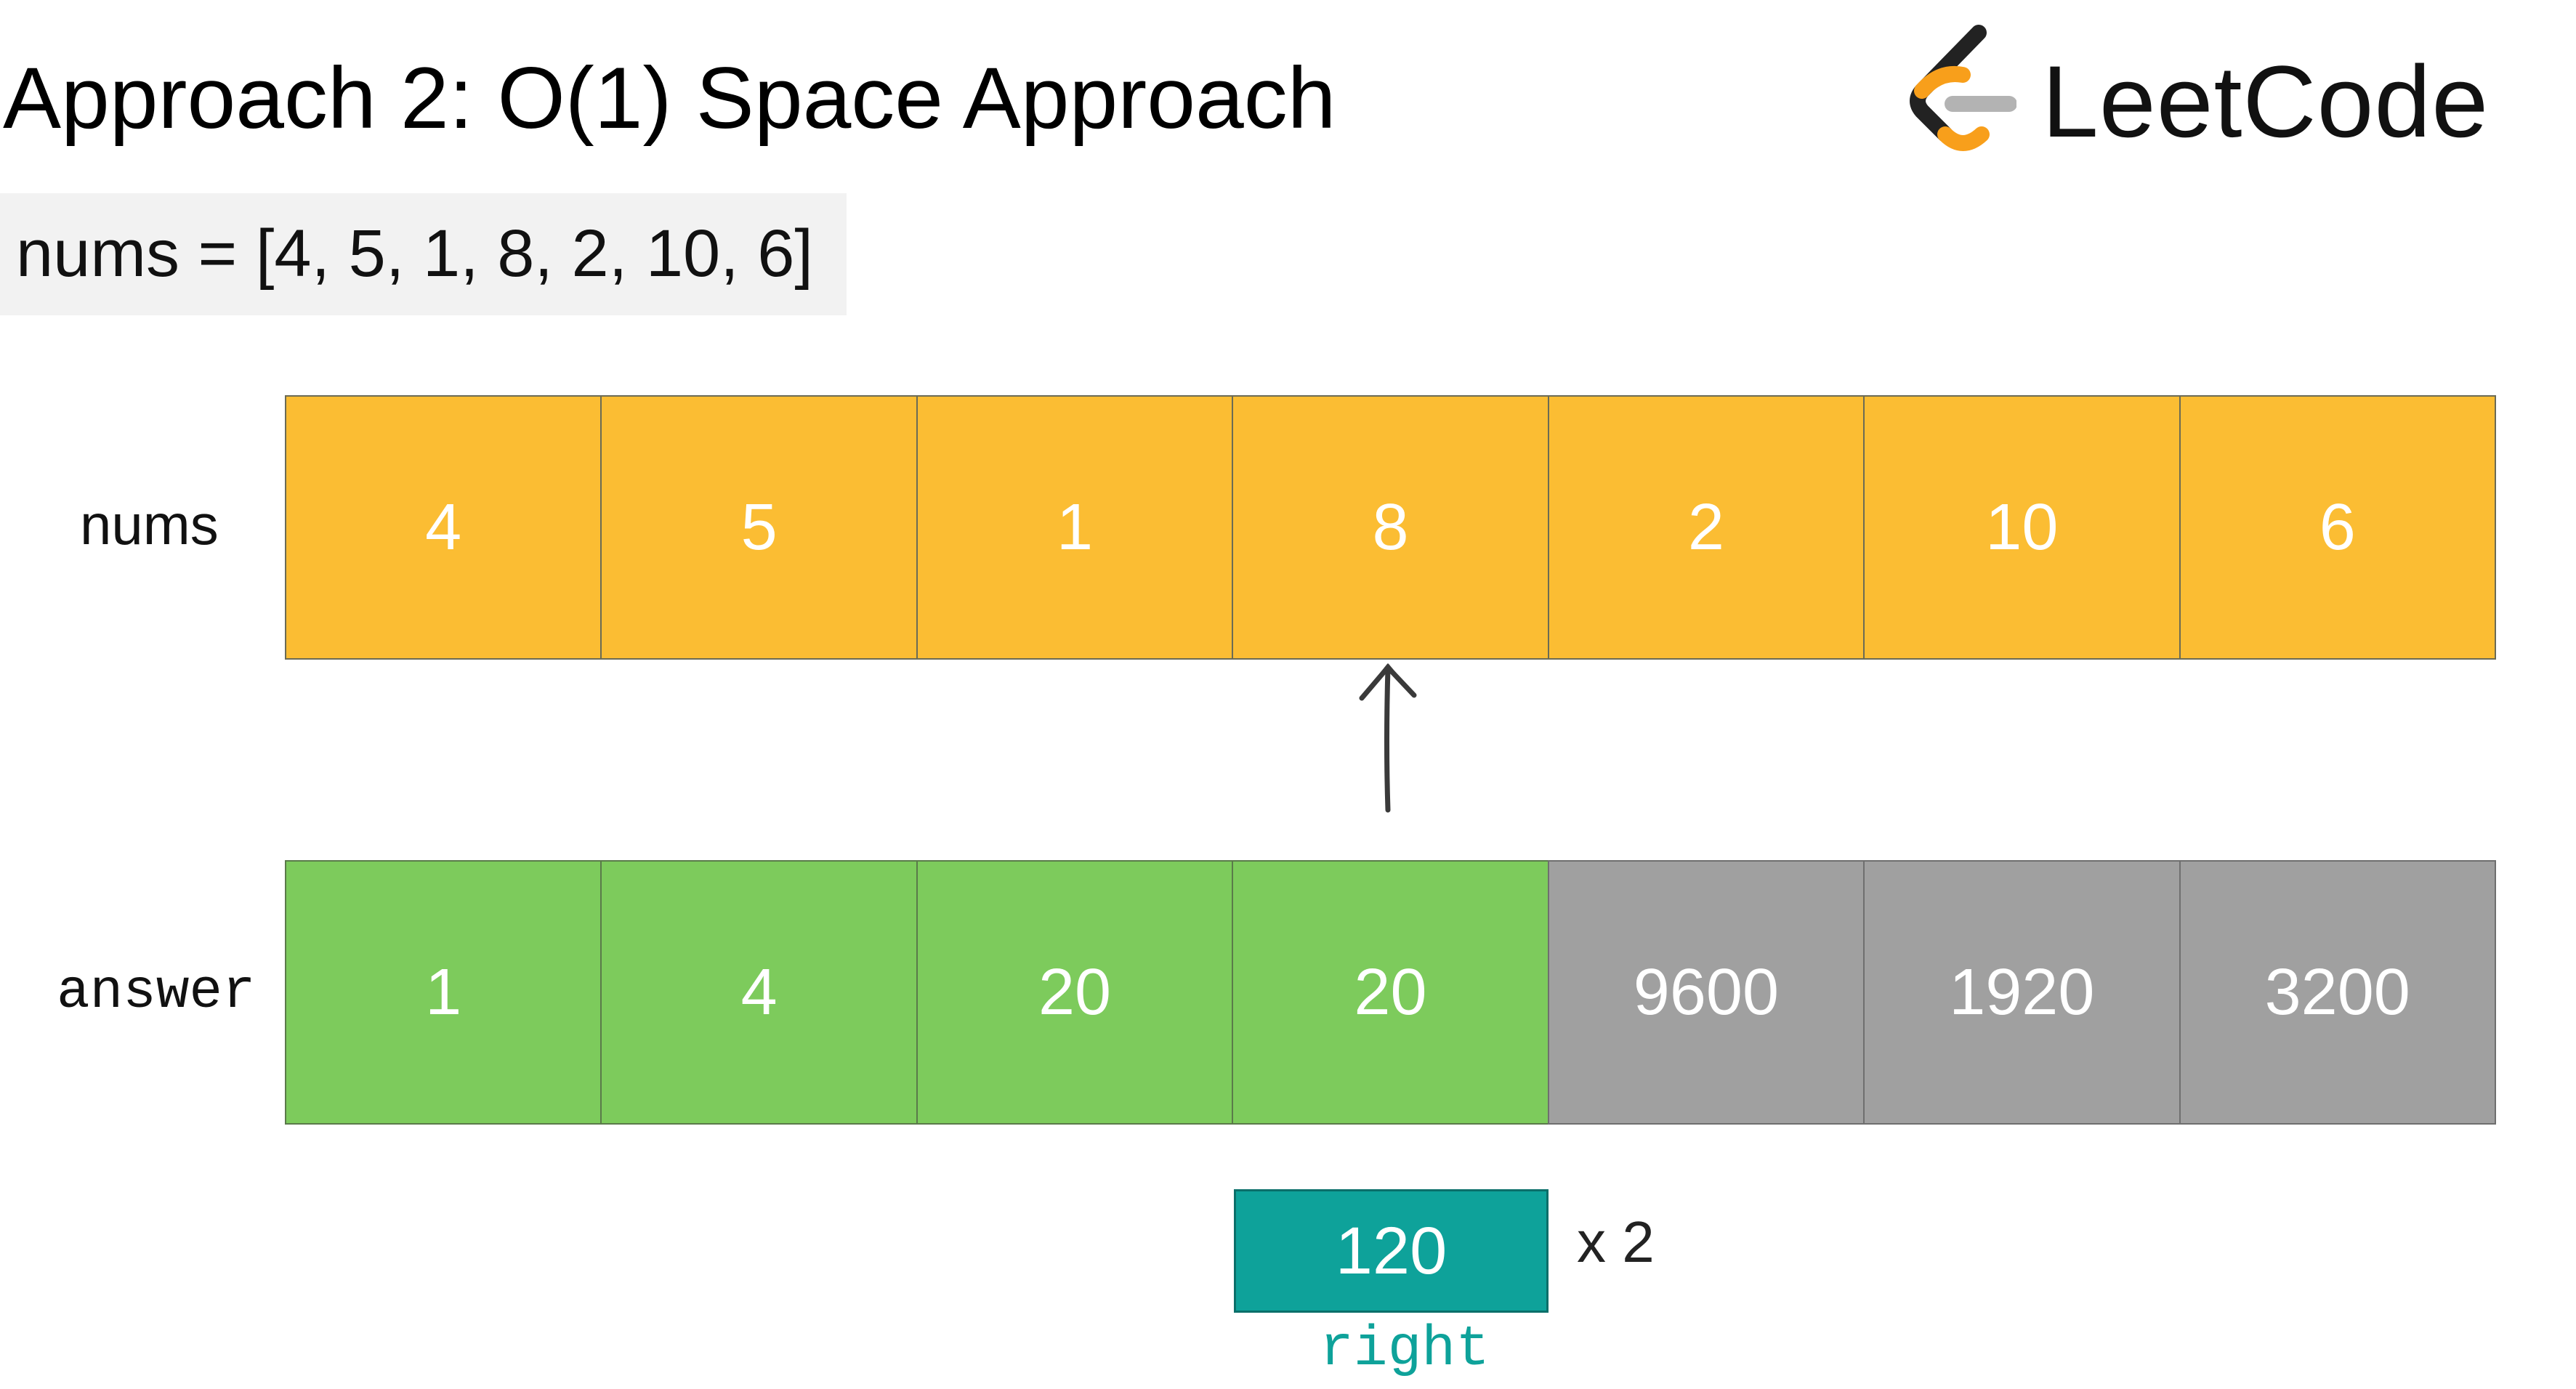  I want to click on multiplier-label: x 2, so click(1616, 1242).